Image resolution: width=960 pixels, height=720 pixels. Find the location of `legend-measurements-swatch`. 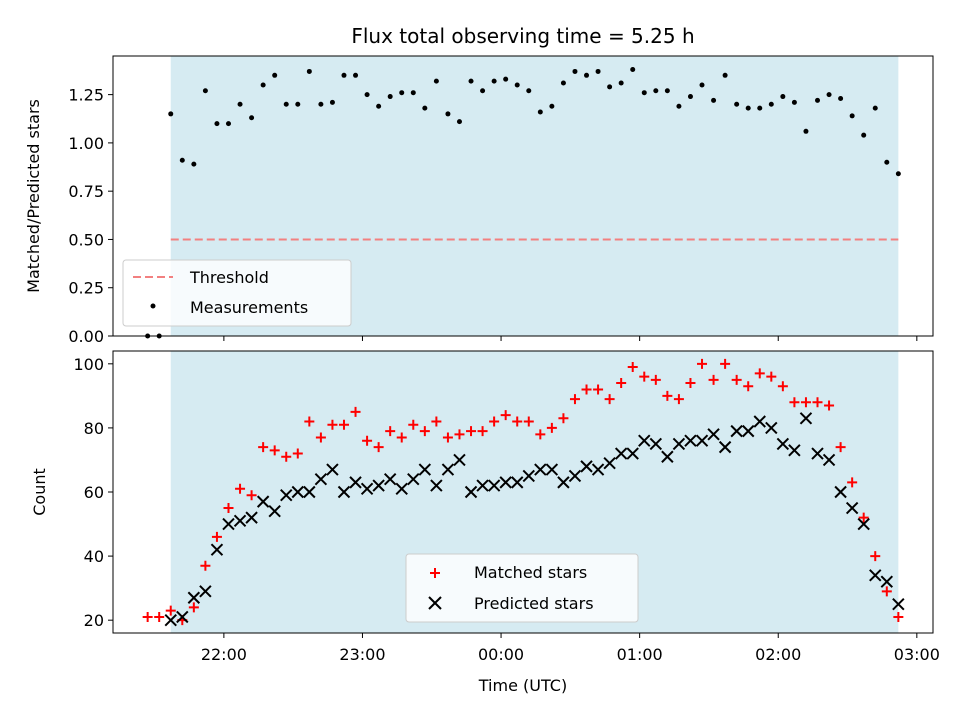

legend-measurements-swatch is located at coordinates (153, 306).